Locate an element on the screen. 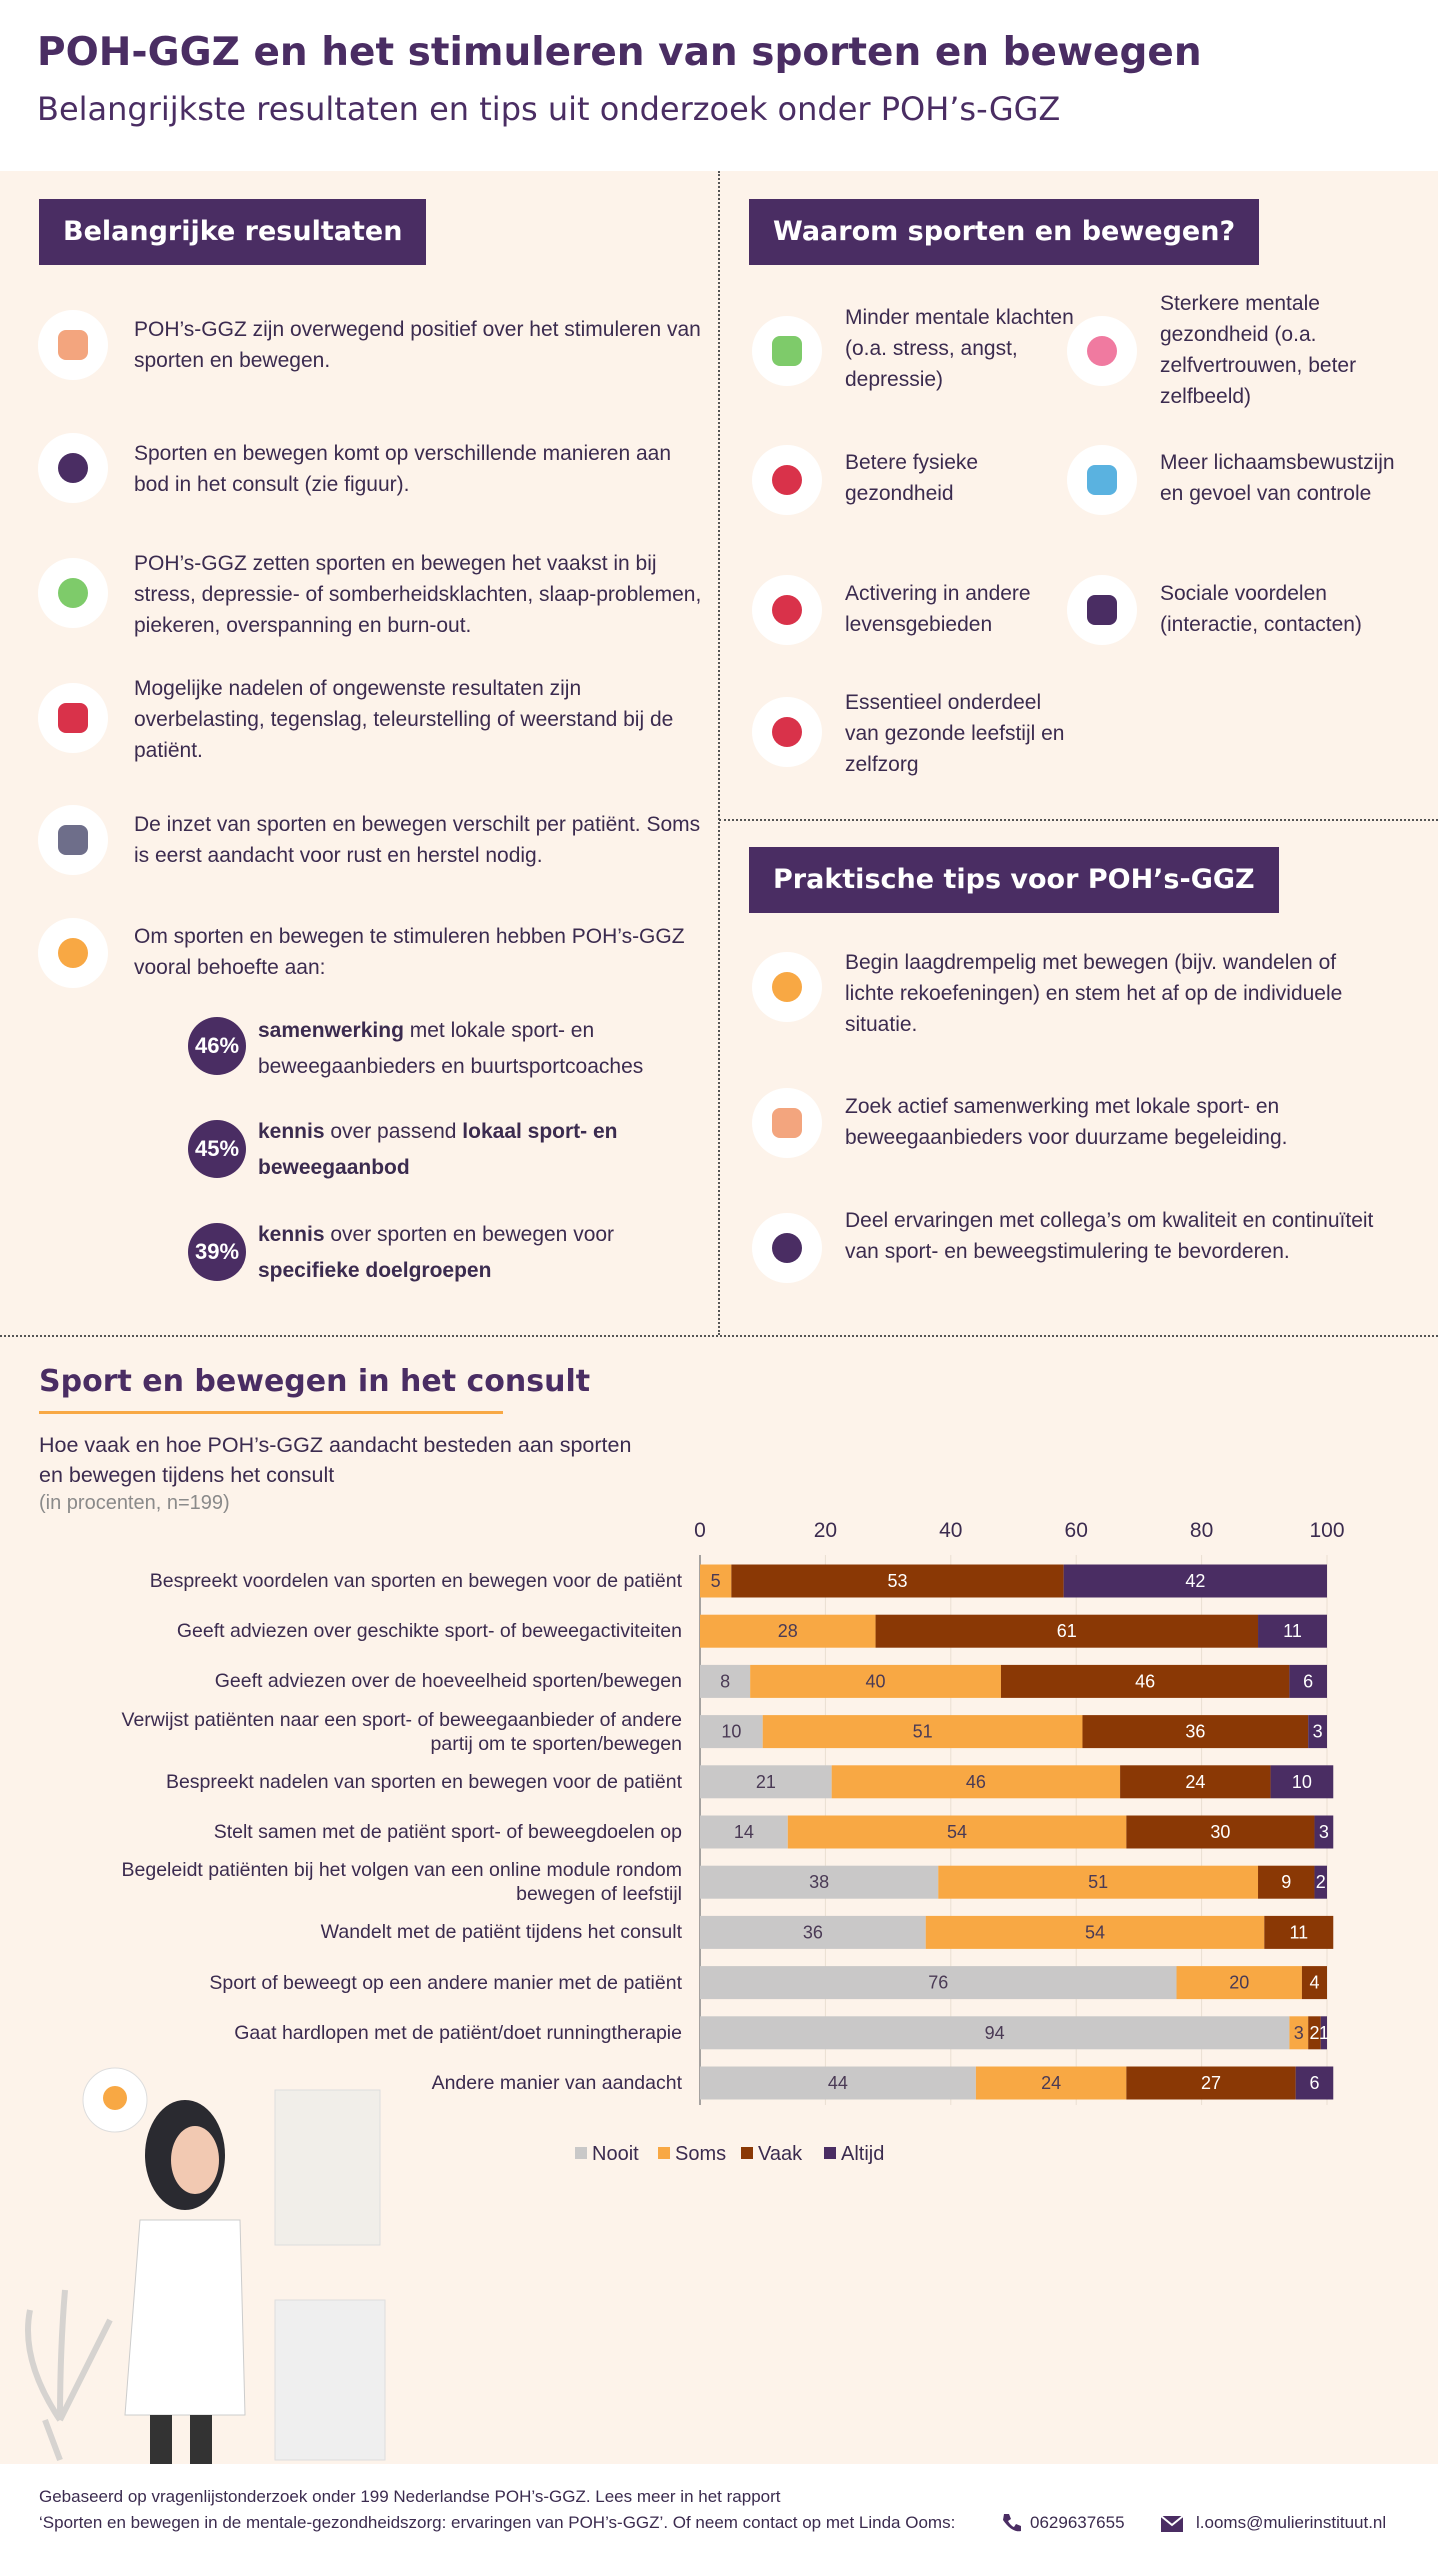 The image size is (1438, 2560). data-label: 53 is located at coordinates (897, 1581).